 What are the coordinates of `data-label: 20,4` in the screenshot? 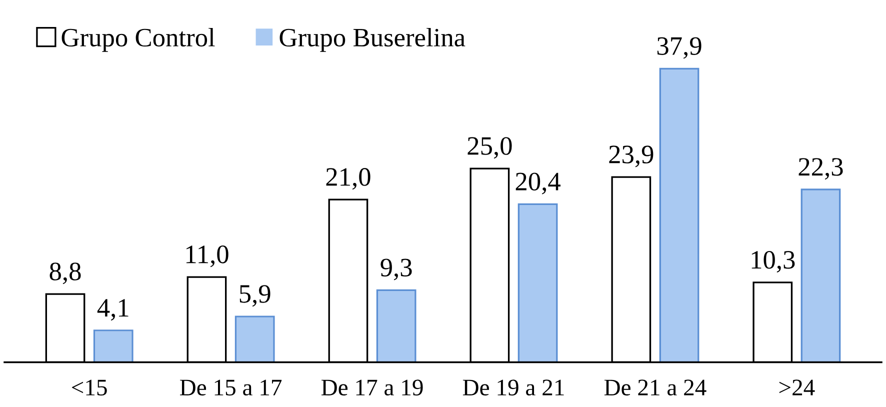 It's located at (538, 183).